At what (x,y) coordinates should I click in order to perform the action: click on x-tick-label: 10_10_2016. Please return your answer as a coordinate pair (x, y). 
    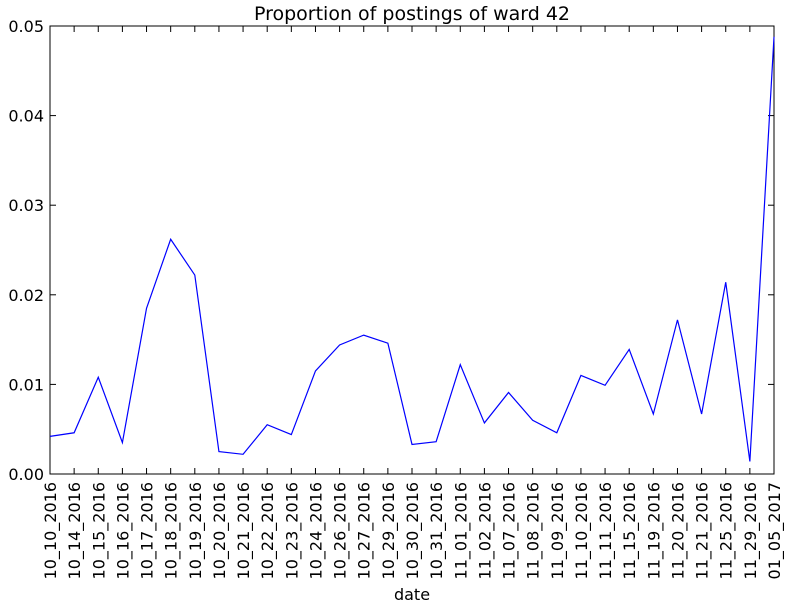
    Looking at the image, I should click on (51, 530).